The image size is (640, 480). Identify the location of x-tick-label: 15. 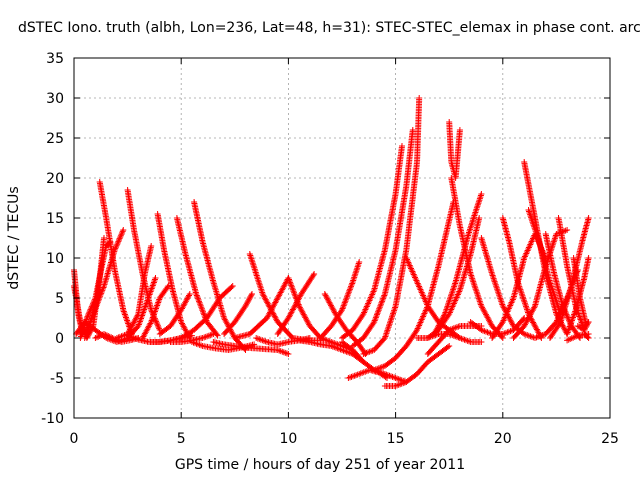
(396, 439).